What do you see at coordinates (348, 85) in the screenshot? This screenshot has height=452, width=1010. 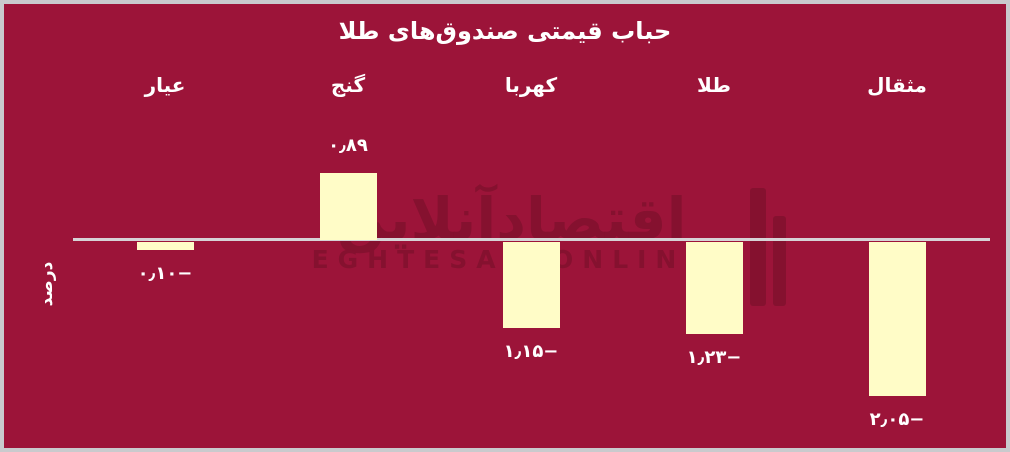 I see `category-label: گنج` at bounding box center [348, 85].